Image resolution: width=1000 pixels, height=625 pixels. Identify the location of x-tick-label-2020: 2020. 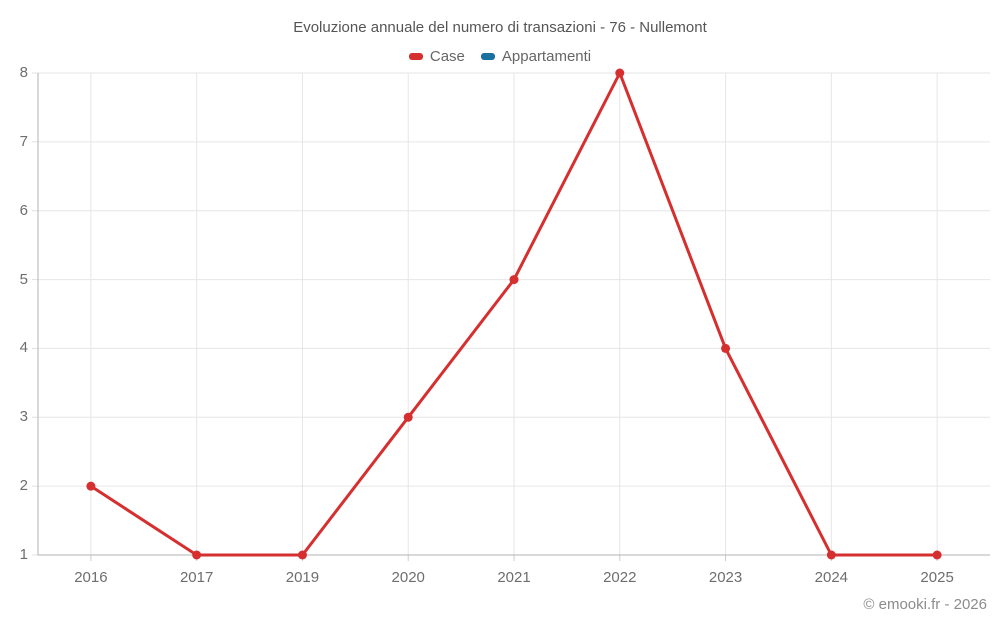
(408, 577).